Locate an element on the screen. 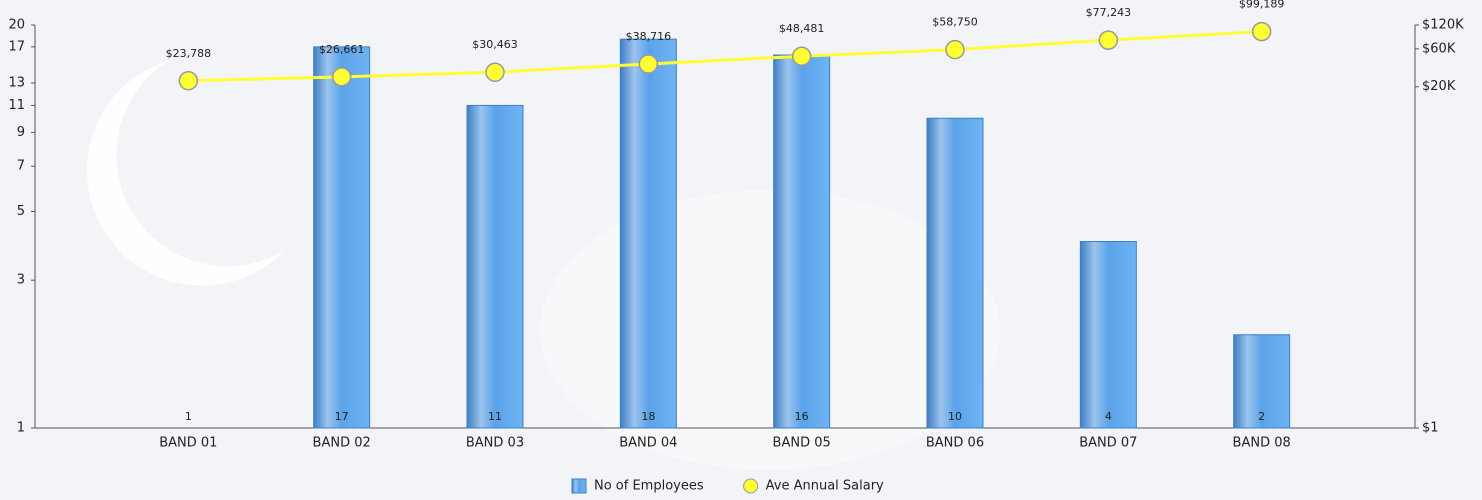 The image size is (1482, 500). bar-value-label: 16 is located at coordinates (802, 416).